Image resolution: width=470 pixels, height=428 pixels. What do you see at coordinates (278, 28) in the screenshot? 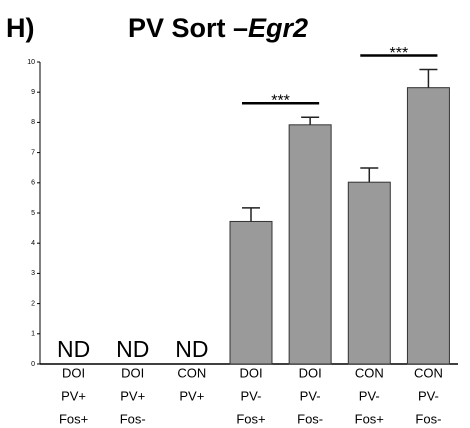
I see `title-gene: Egr2` at bounding box center [278, 28].